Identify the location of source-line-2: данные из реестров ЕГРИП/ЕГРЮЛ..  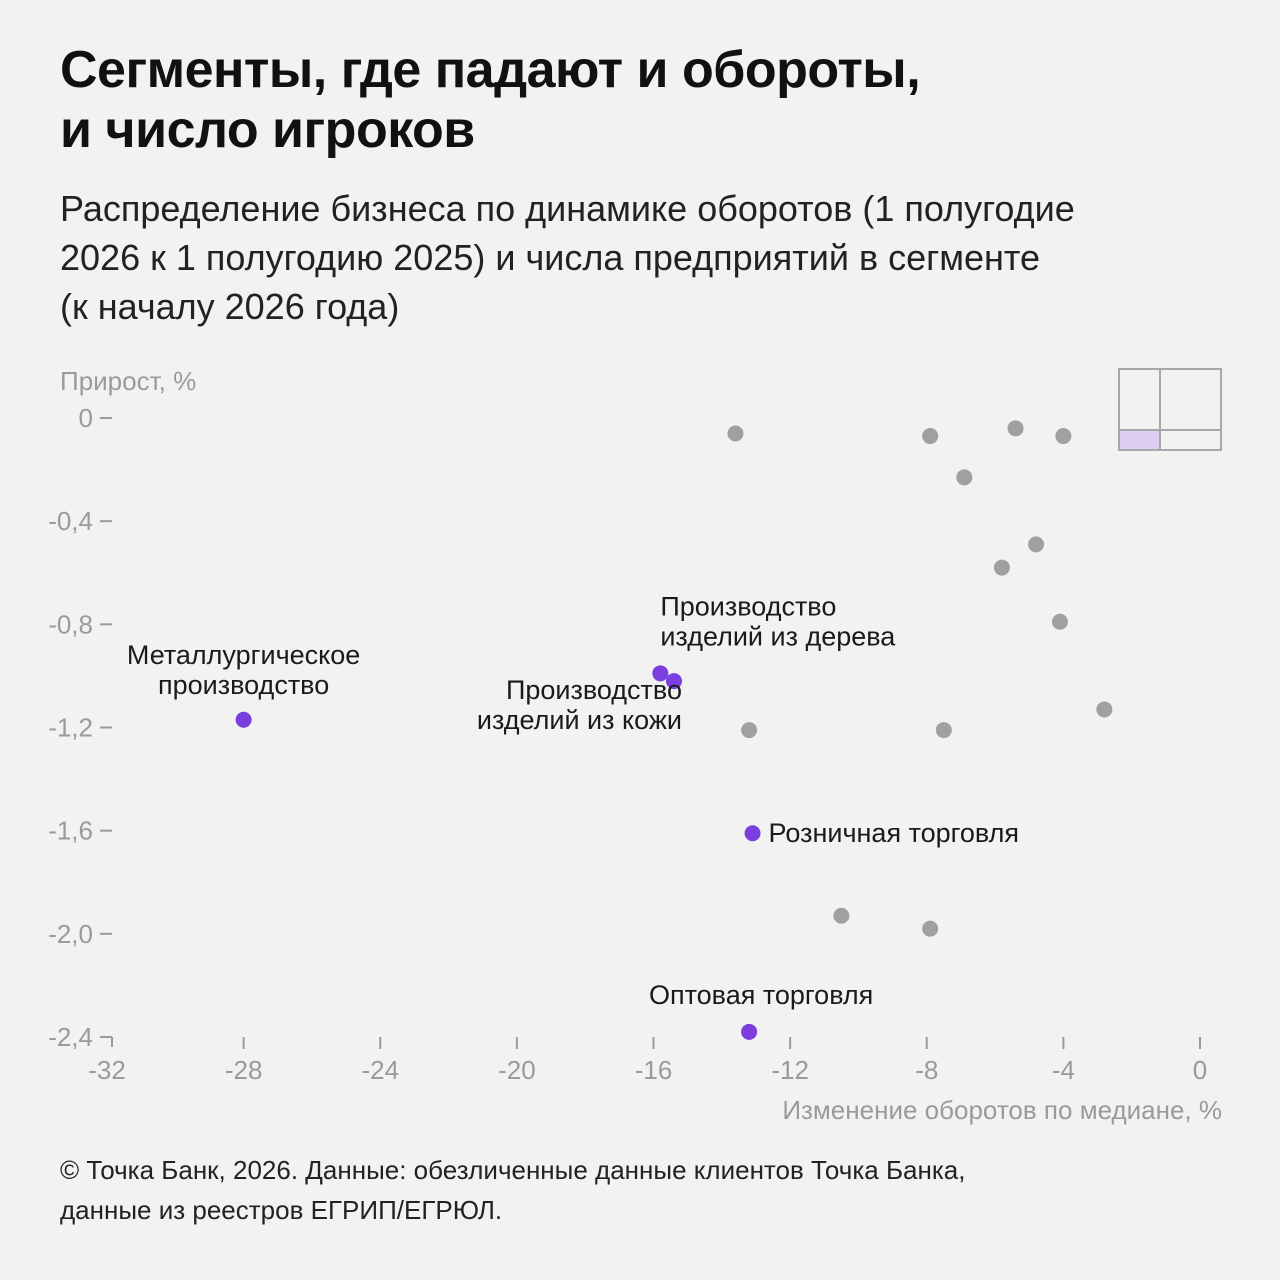
(281, 1210).